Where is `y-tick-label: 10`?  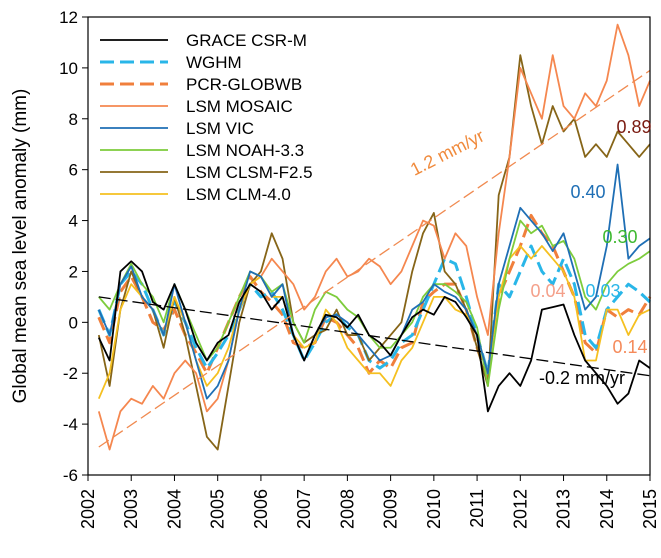 y-tick-label: 10 is located at coordinates (68, 68).